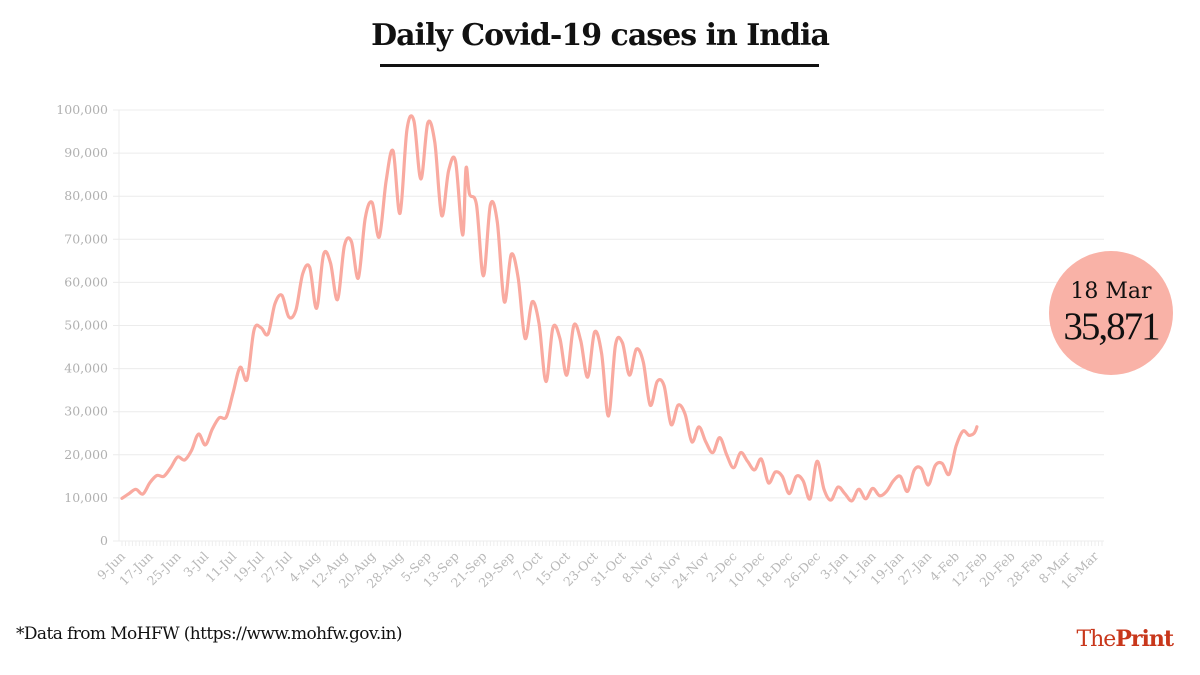  Describe the element at coordinates (248, 567) in the screenshot. I see `x-tick-label: 19-Jul` at that location.